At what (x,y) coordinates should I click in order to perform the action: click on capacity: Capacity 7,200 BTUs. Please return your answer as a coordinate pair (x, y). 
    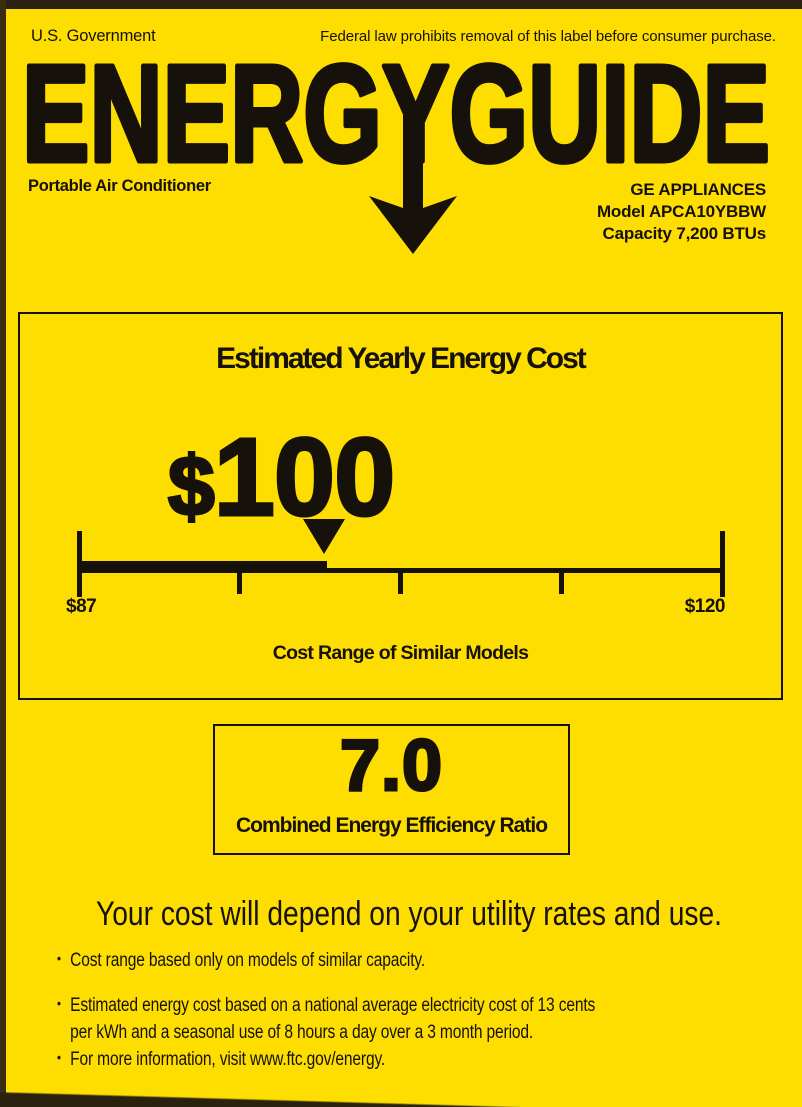
    Looking at the image, I should click on (684, 233).